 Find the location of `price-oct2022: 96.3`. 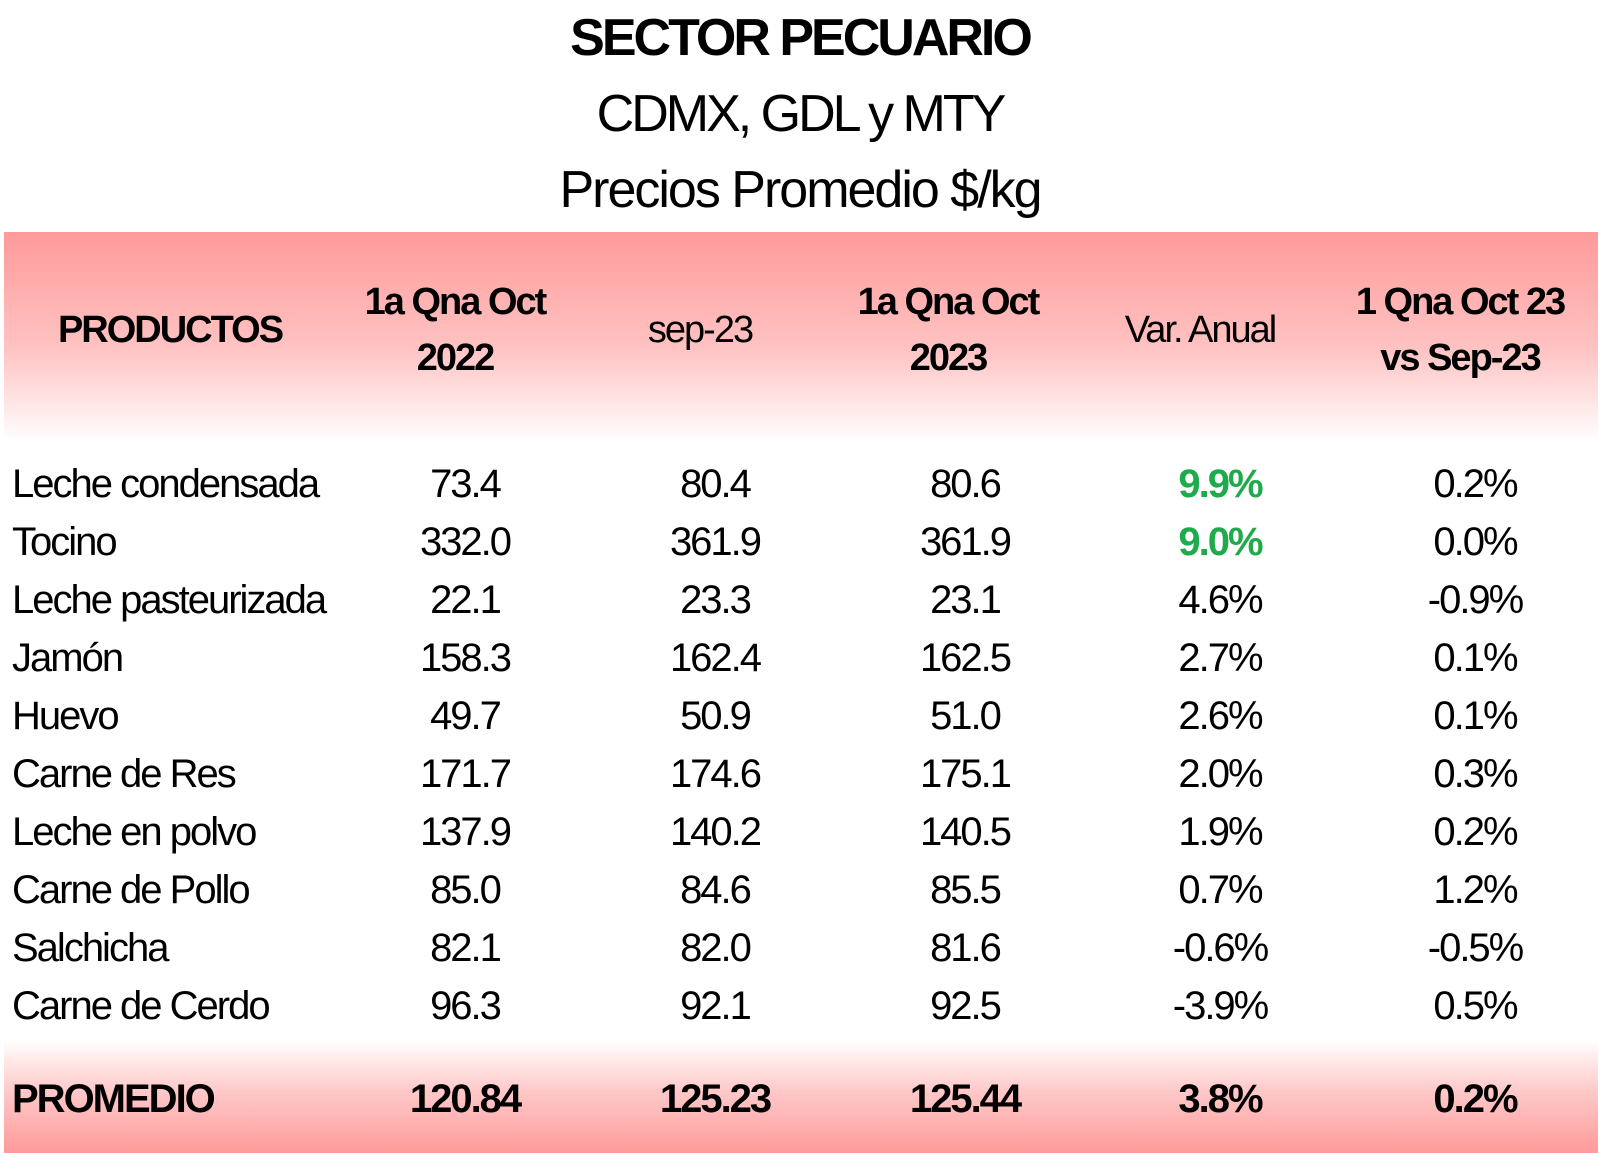

price-oct2022: 96.3 is located at coordinates (466, 1006).